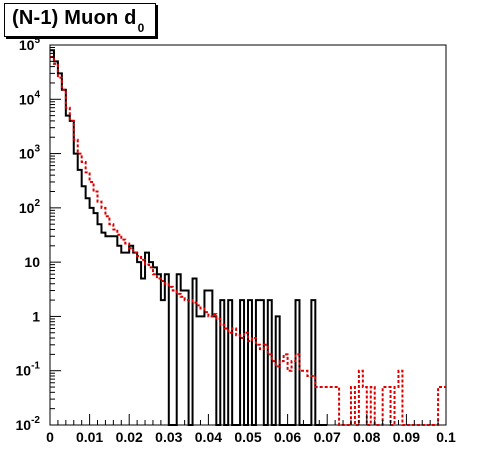 The image size is (496, 472). What do you see at coordinates (327, 437) in the screenshot?
I see `x-tick-label: 0.07` at bounding box center [327, 437].